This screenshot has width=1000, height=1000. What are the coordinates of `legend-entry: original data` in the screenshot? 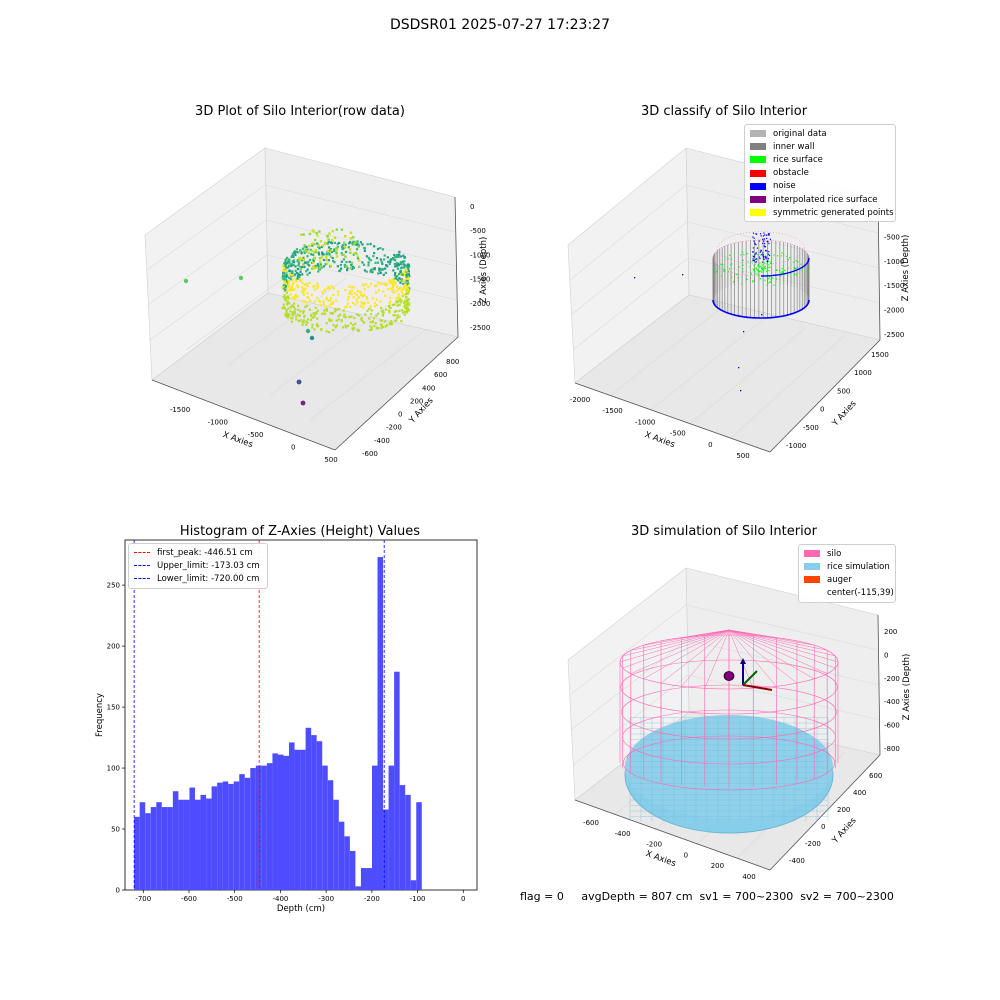 It's located at (820, 133).